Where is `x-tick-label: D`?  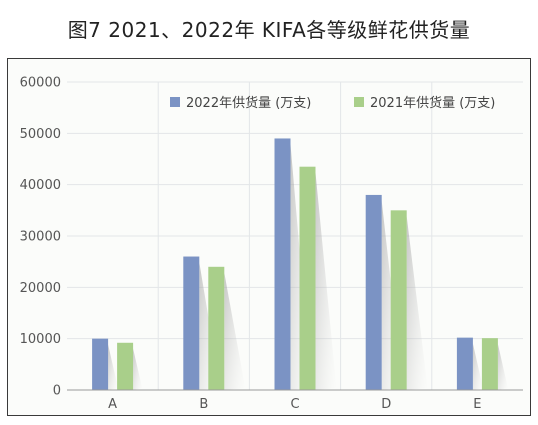 x-tick-label: D is located at coordinates (386, 404).